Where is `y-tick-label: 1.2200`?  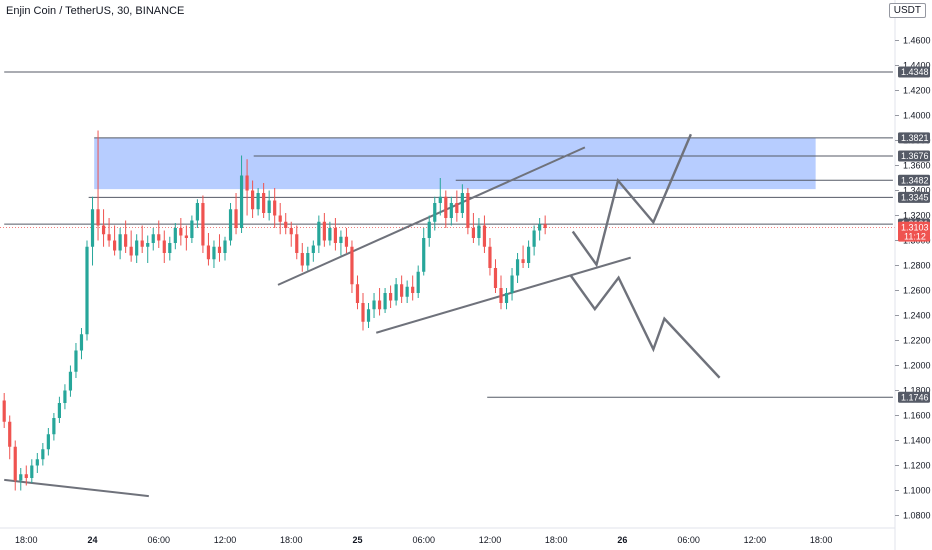
y-tick-label: 1.2200 is located at coordinates (917, 341).